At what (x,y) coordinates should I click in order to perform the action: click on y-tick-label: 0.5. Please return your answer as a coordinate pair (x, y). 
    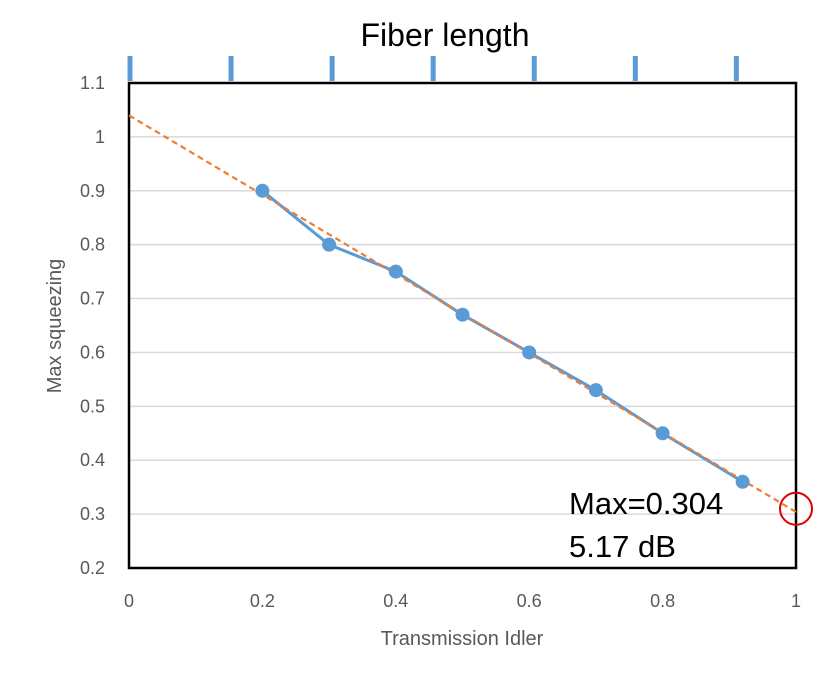
    Looking at the image, I should click on (92, 406).